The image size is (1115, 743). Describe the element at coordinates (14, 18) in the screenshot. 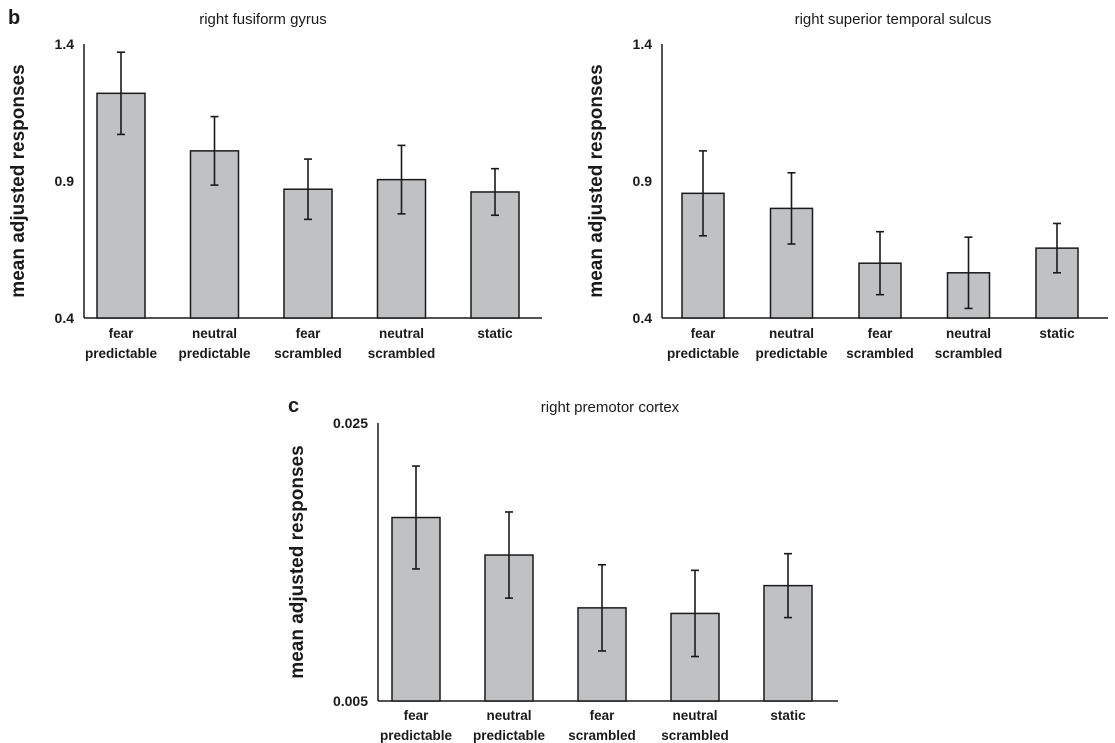

I see `panel-letter: b` at that location.